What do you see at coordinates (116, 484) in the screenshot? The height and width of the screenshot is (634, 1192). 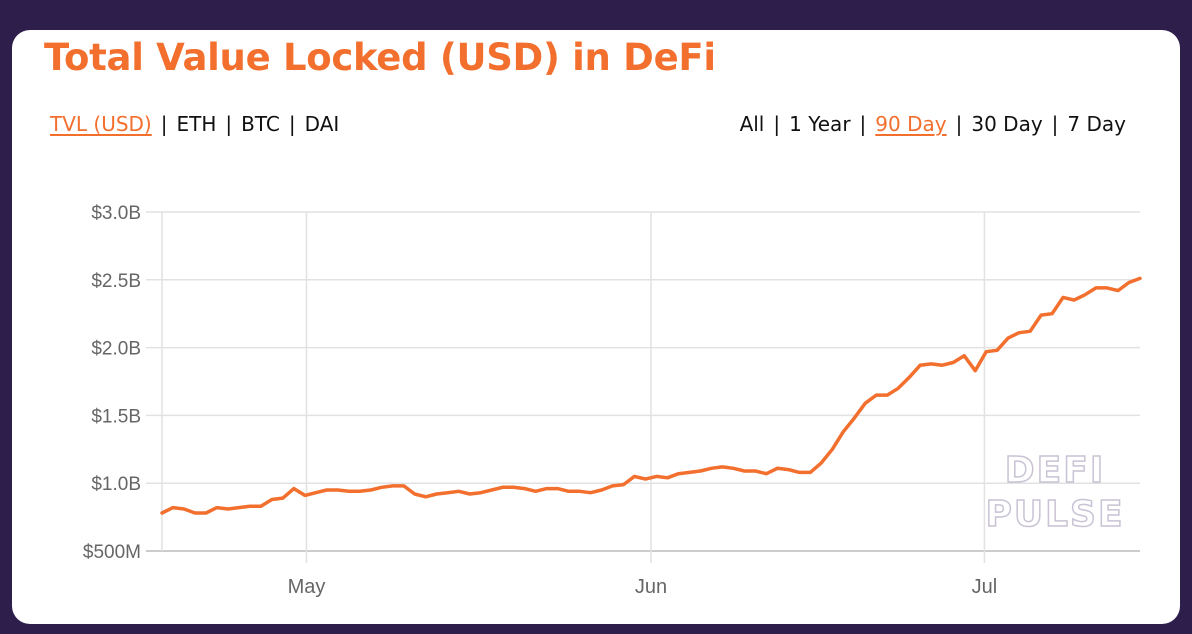 I see `y-tick-label: $1.0B` at bounding box center [116, 484].